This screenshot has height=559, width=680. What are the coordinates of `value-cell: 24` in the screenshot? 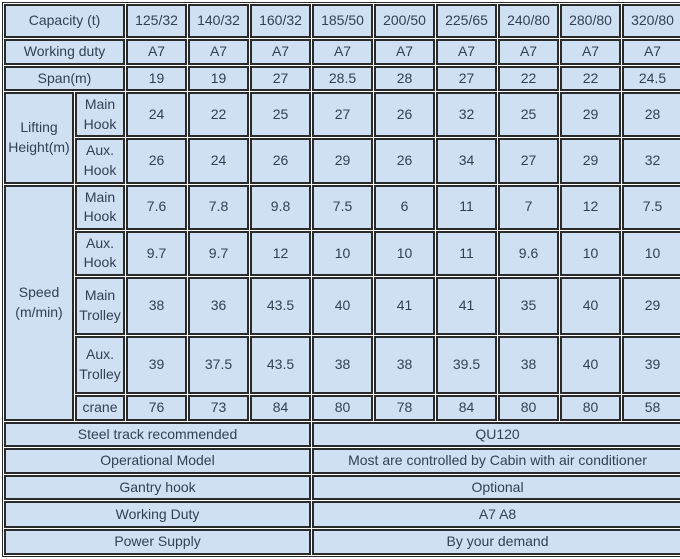 It's located at (157, 115).